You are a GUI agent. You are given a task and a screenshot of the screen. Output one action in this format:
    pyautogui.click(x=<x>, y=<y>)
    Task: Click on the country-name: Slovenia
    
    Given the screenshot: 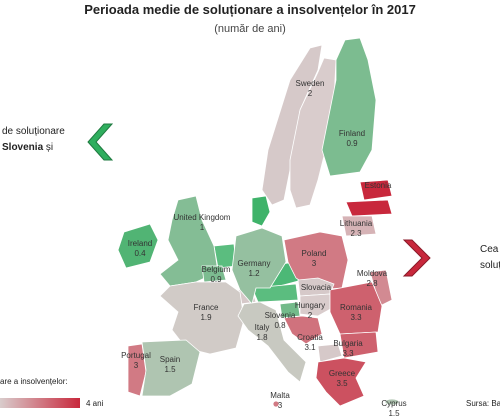 What is the action you would take?
    pyautogui.click(x=280, y=315)
    